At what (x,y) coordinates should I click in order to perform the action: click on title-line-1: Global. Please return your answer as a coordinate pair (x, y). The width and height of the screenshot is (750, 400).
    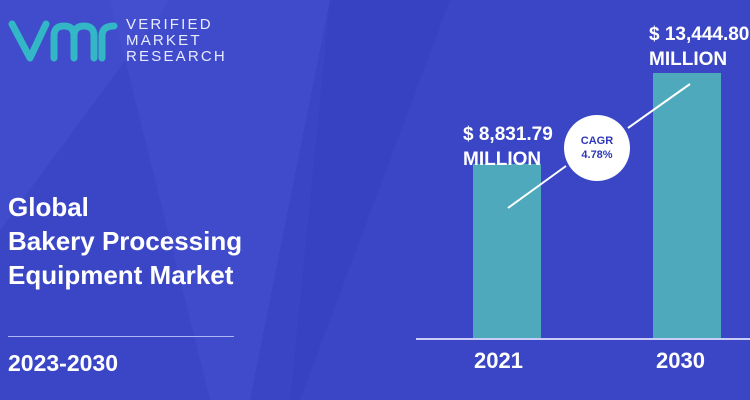
    Looking at the image, I should click on (48, 207).